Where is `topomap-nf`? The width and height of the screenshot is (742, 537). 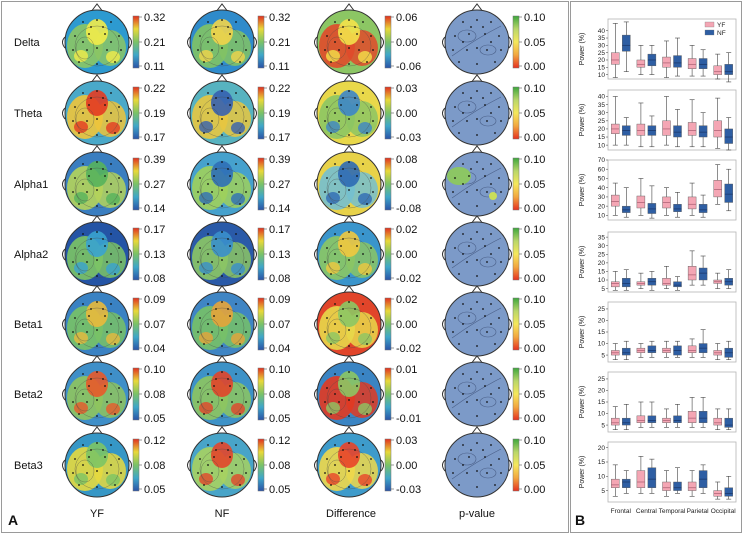 topomap-nf is located at coordinates (222, 251).